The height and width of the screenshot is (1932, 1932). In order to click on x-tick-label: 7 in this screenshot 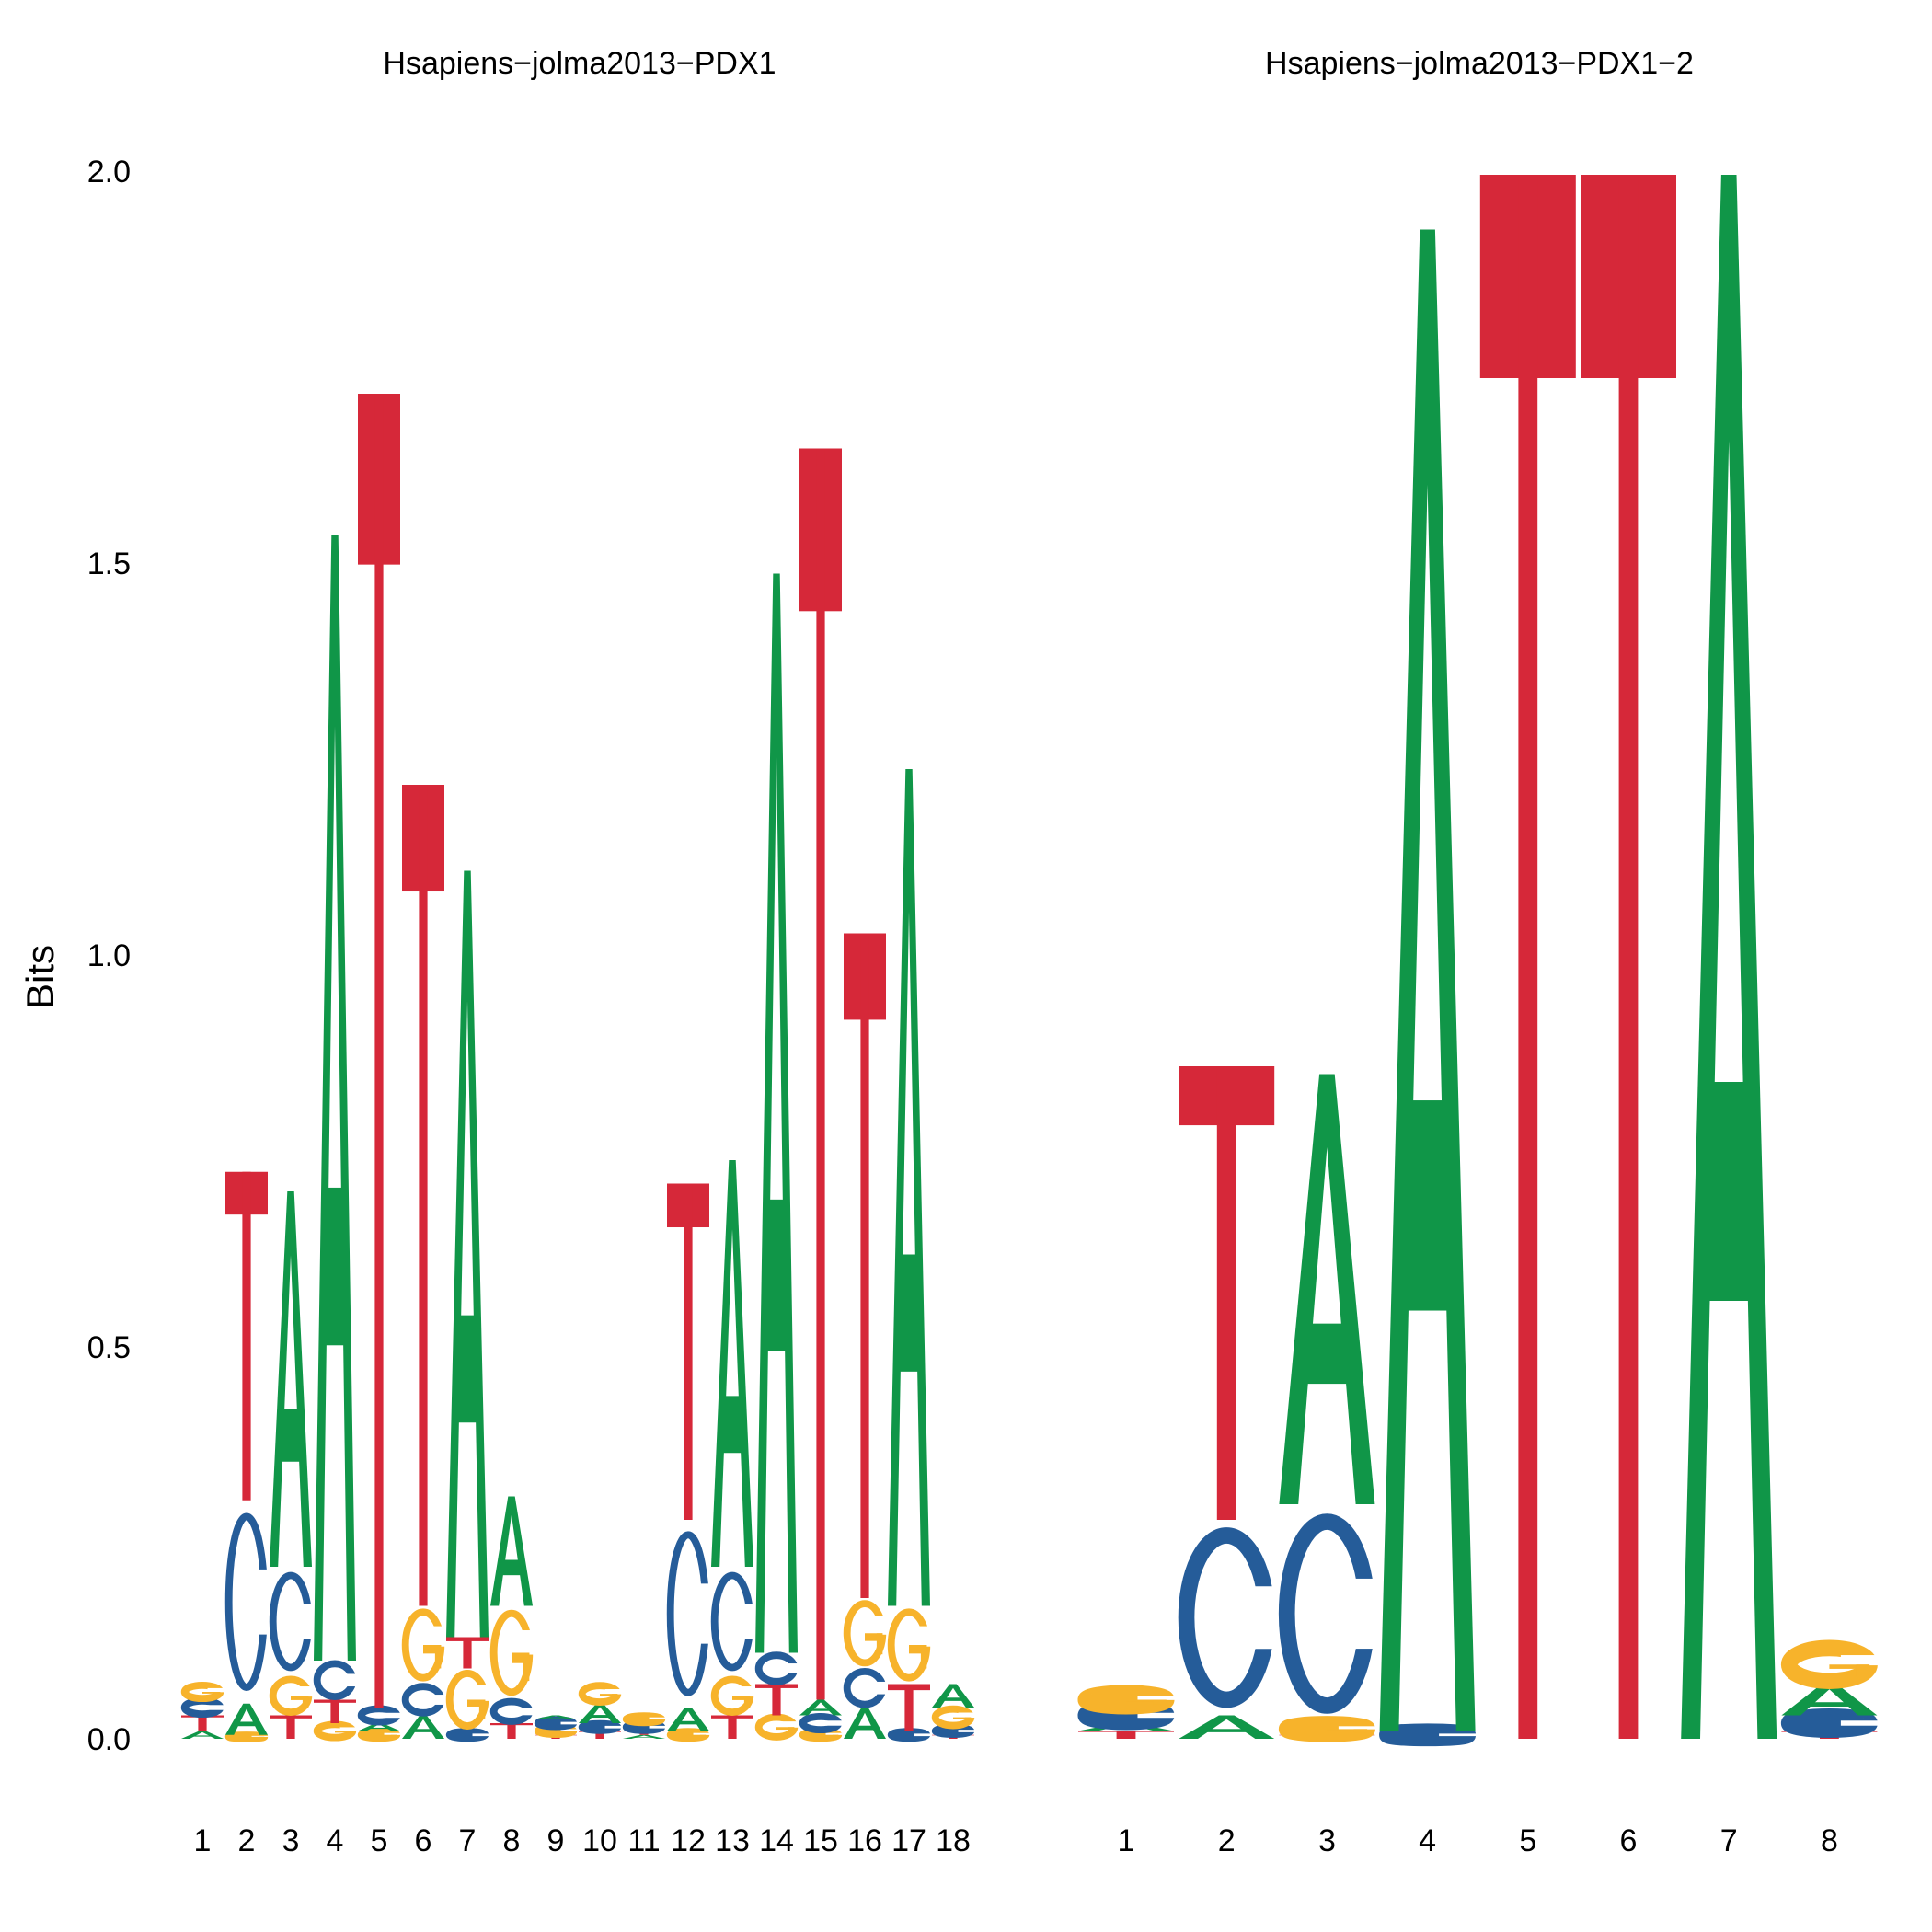, I will do `click(468, 1840)`.